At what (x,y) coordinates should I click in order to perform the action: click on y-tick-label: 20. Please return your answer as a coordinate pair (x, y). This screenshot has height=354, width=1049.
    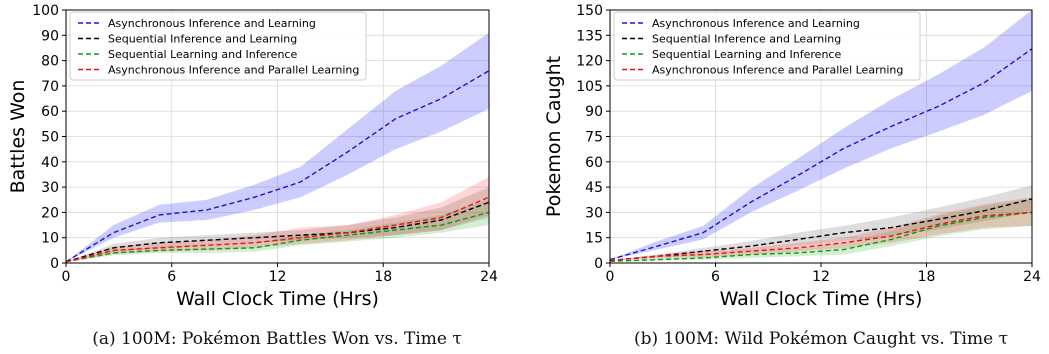
    Looking at the image, I should click on (50, 213).